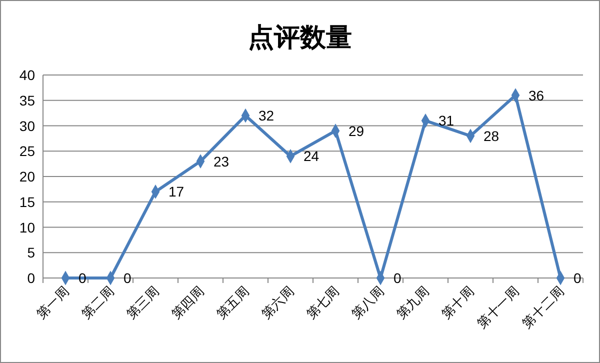 This screenshot has width=600, height=363. I want to click on data-label: 28, so click(492, 136).